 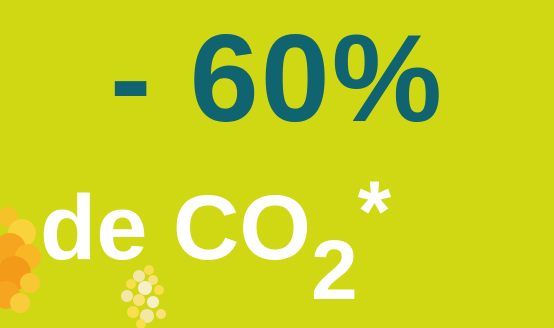 What do you see at coordinates (374, 212) in the screenshot?
I see `footnote-asterisk: *` at bounding box center [374, 212].